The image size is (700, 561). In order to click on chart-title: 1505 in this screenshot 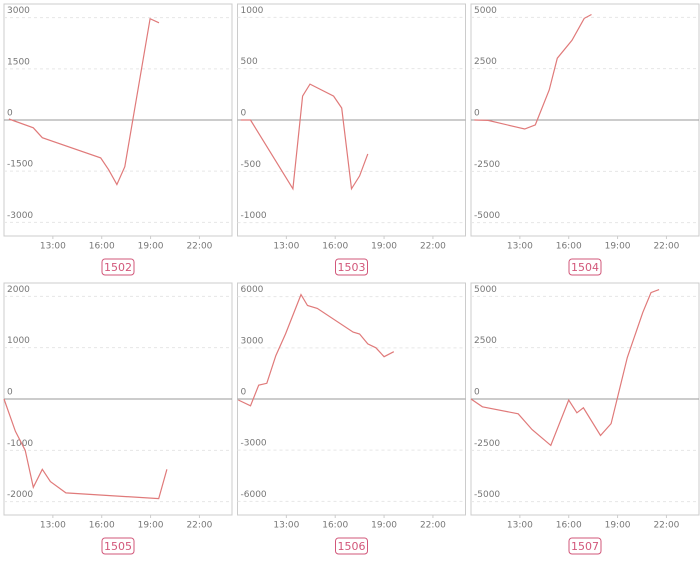, I will do `click(118, 546)`.